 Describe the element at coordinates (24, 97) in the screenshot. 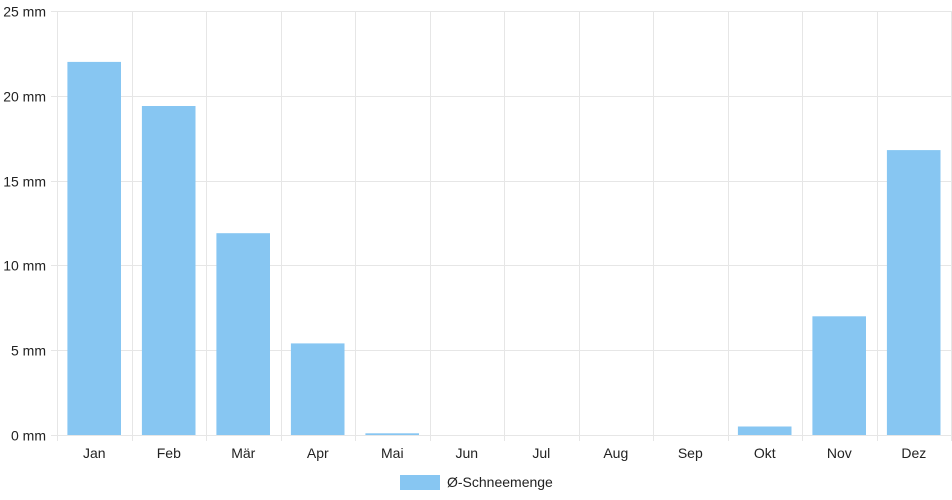

I see `y-tick-label: 20 mm` at that location.